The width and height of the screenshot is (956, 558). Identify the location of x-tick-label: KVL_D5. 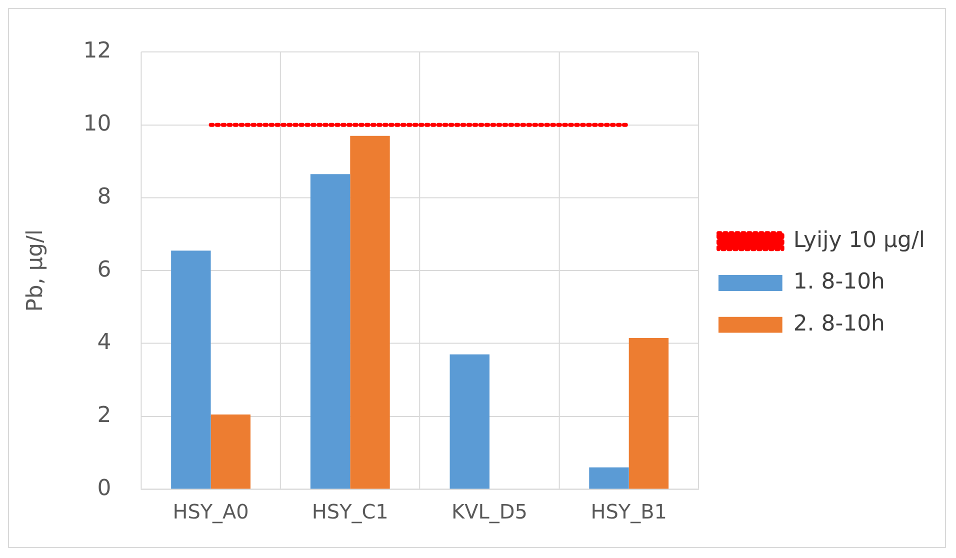
(490, 511).